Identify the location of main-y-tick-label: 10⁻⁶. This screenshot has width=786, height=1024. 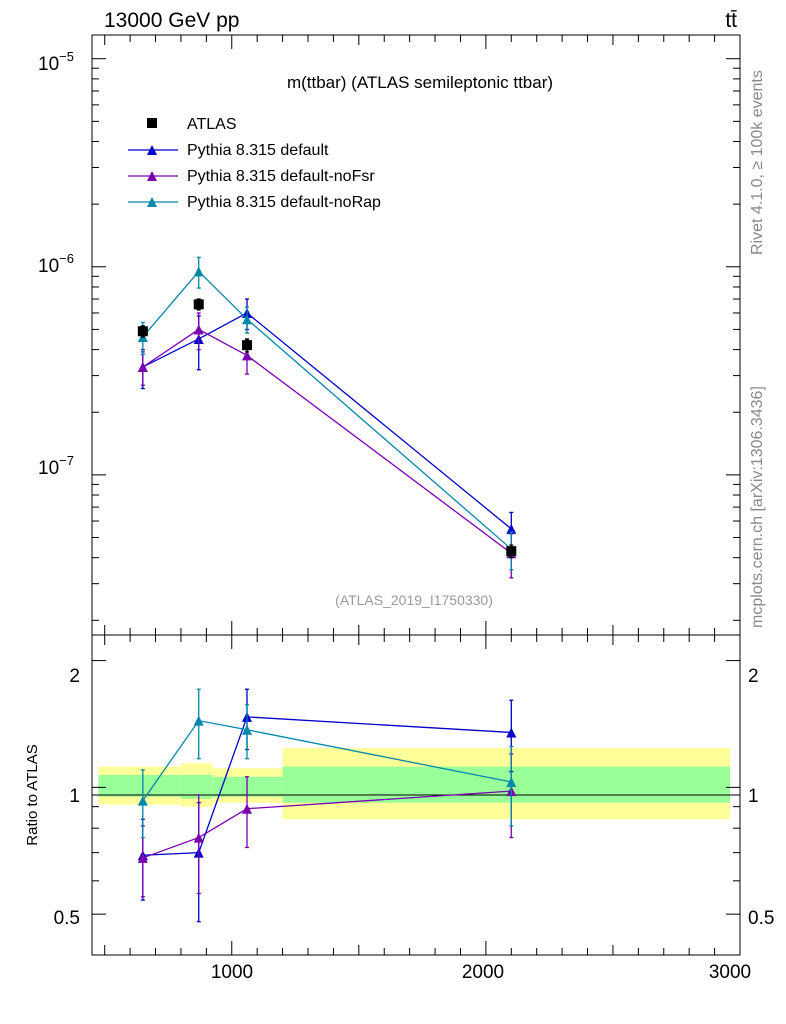
(56, 264).